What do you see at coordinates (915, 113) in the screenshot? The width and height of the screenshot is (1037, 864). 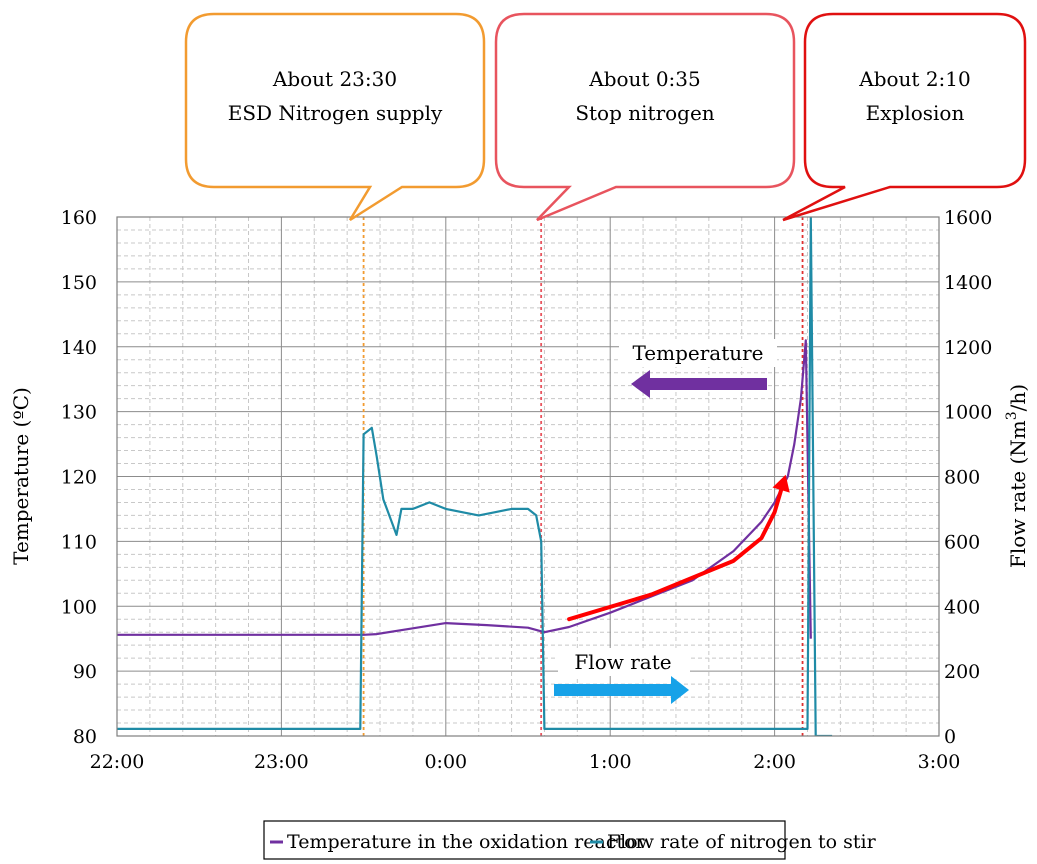 I see `callout-3-line2: Explosion` at bounding box center [915, 113].